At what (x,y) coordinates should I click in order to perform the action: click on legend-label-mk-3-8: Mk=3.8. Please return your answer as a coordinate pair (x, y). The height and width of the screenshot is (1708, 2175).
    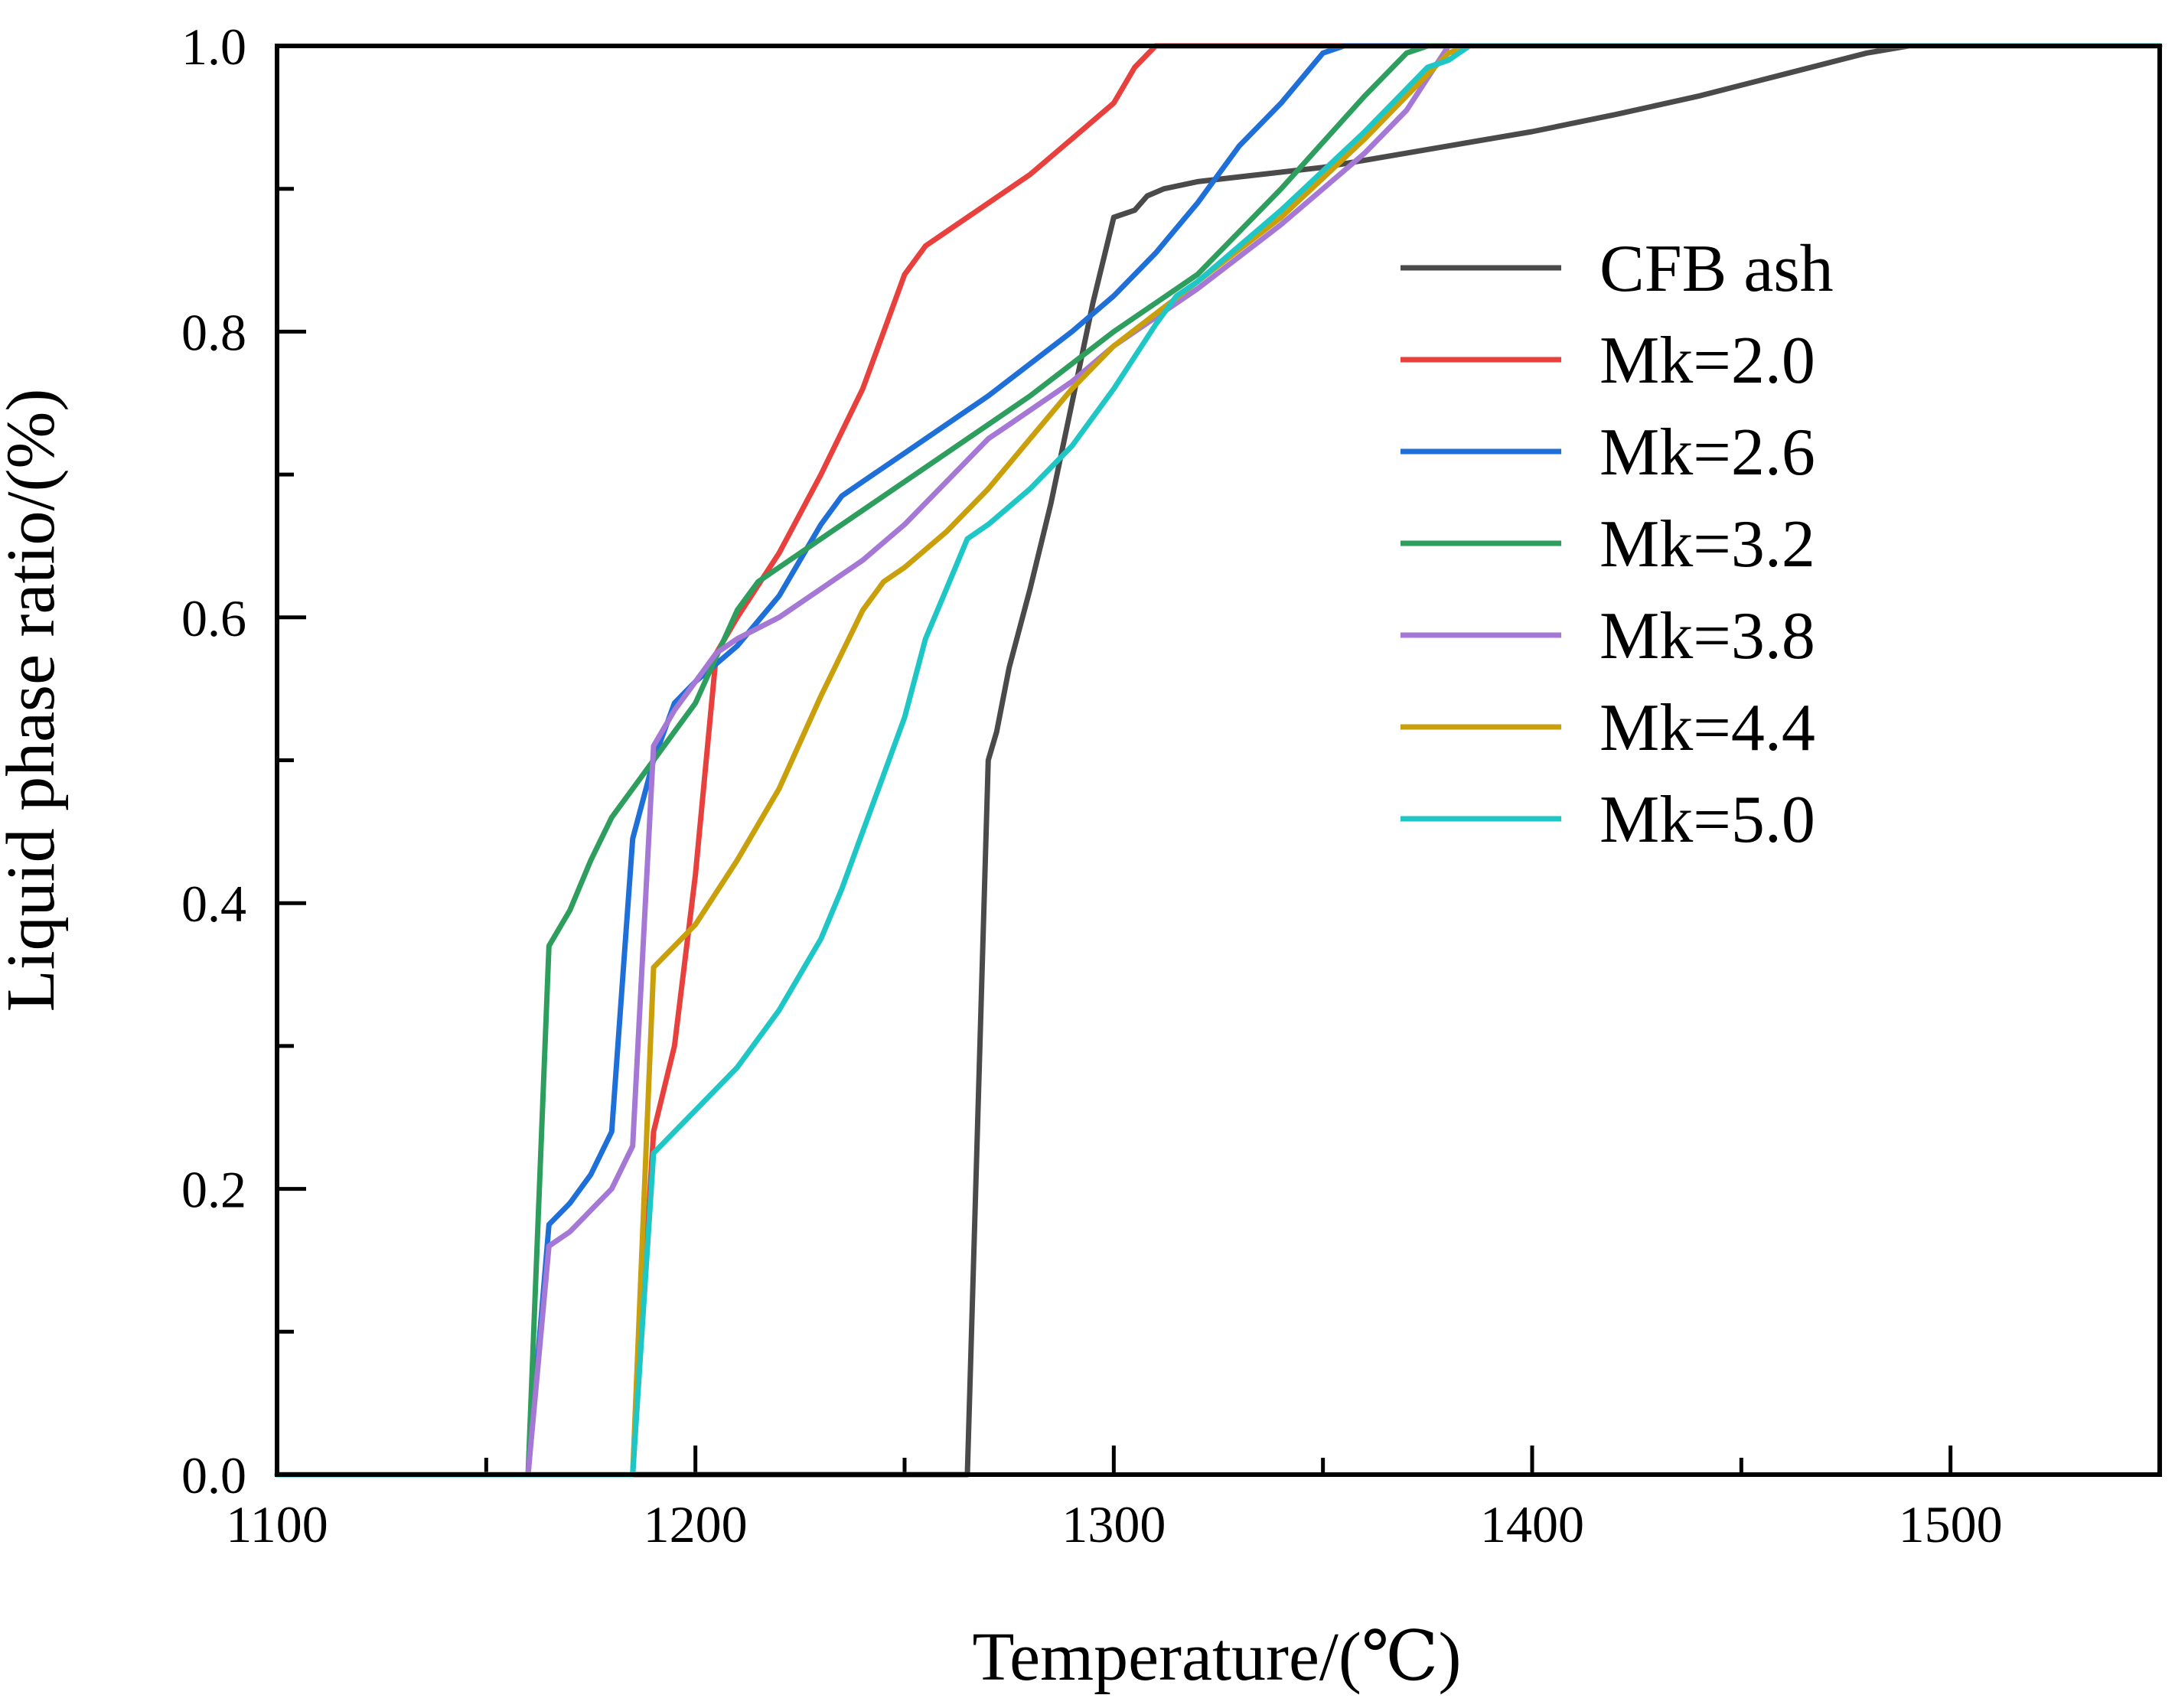
    Looking at the image, I should click on (1707, 636).